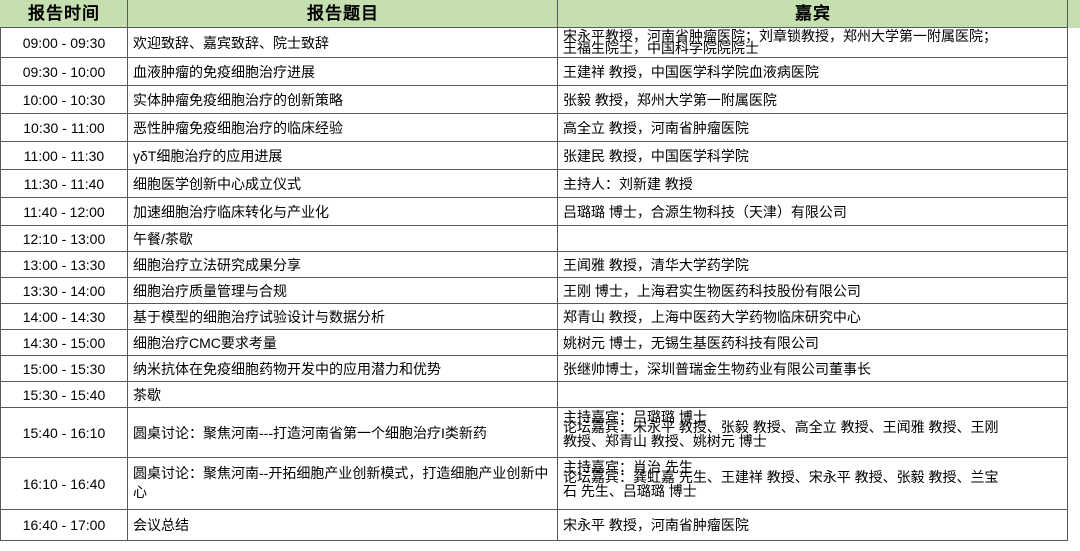 Image resolution: width=1080 pixels, height=551 pixels. What do you see at coordinates (64, 433) in the screenshot?
I see `cell-time: 15:40 - 16:10` at bounding box center [64, 433].